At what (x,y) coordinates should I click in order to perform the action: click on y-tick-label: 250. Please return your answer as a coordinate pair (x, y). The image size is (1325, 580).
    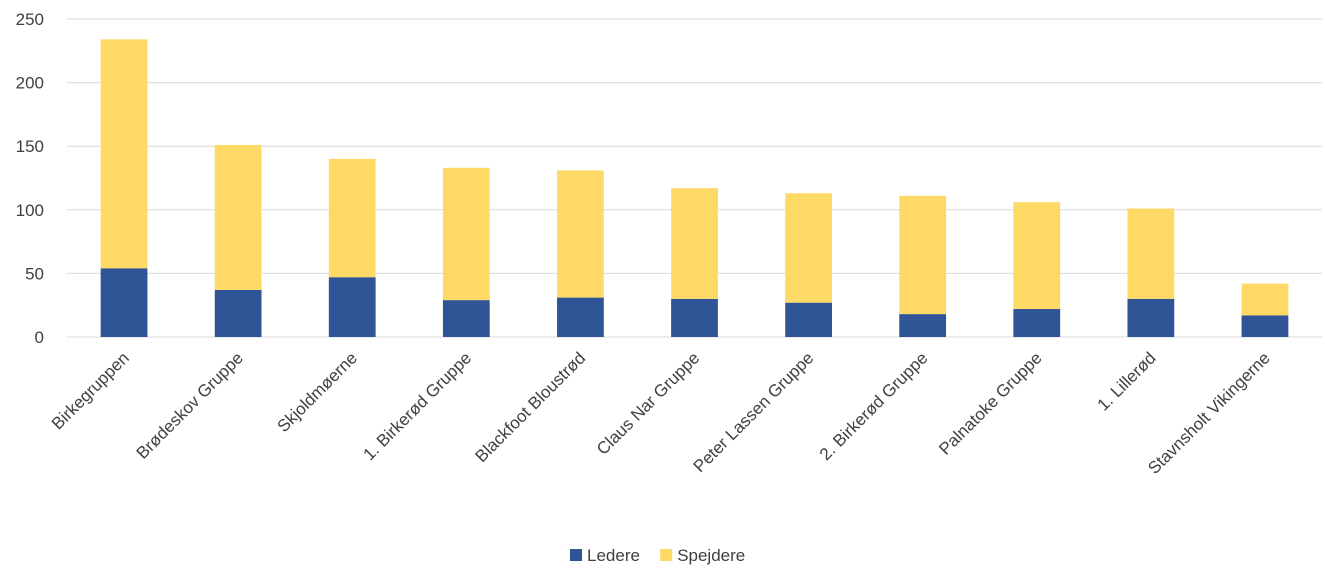
    Looking at the image, I should click on (30, 19).